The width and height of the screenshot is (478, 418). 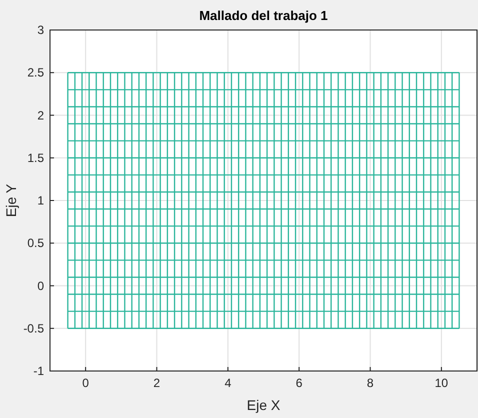 What do you see at coordinates (38, 371) in the screenshot?
I see `y-tick-label: -1` at bounding box center [38, 371].